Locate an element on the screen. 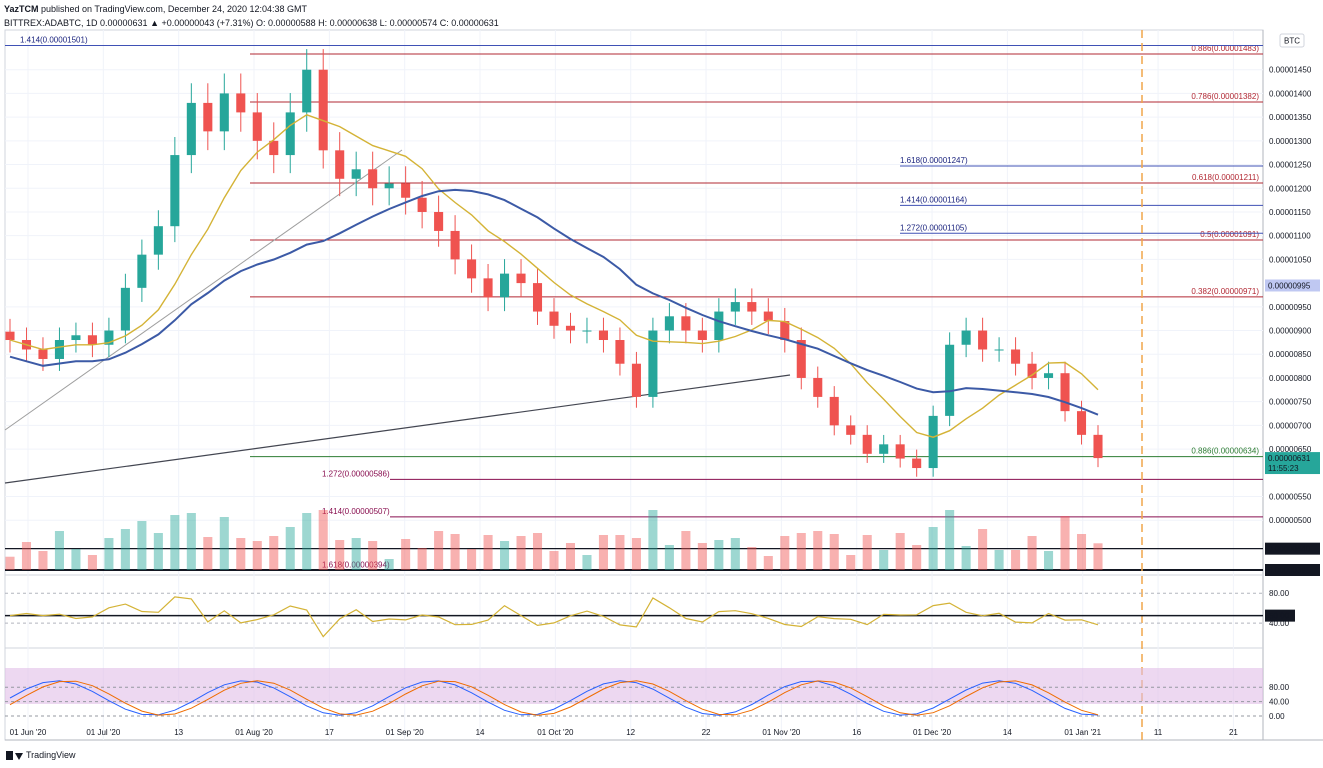  price-axis-label: 0.00000500 is located at coordinates (1290, 520).